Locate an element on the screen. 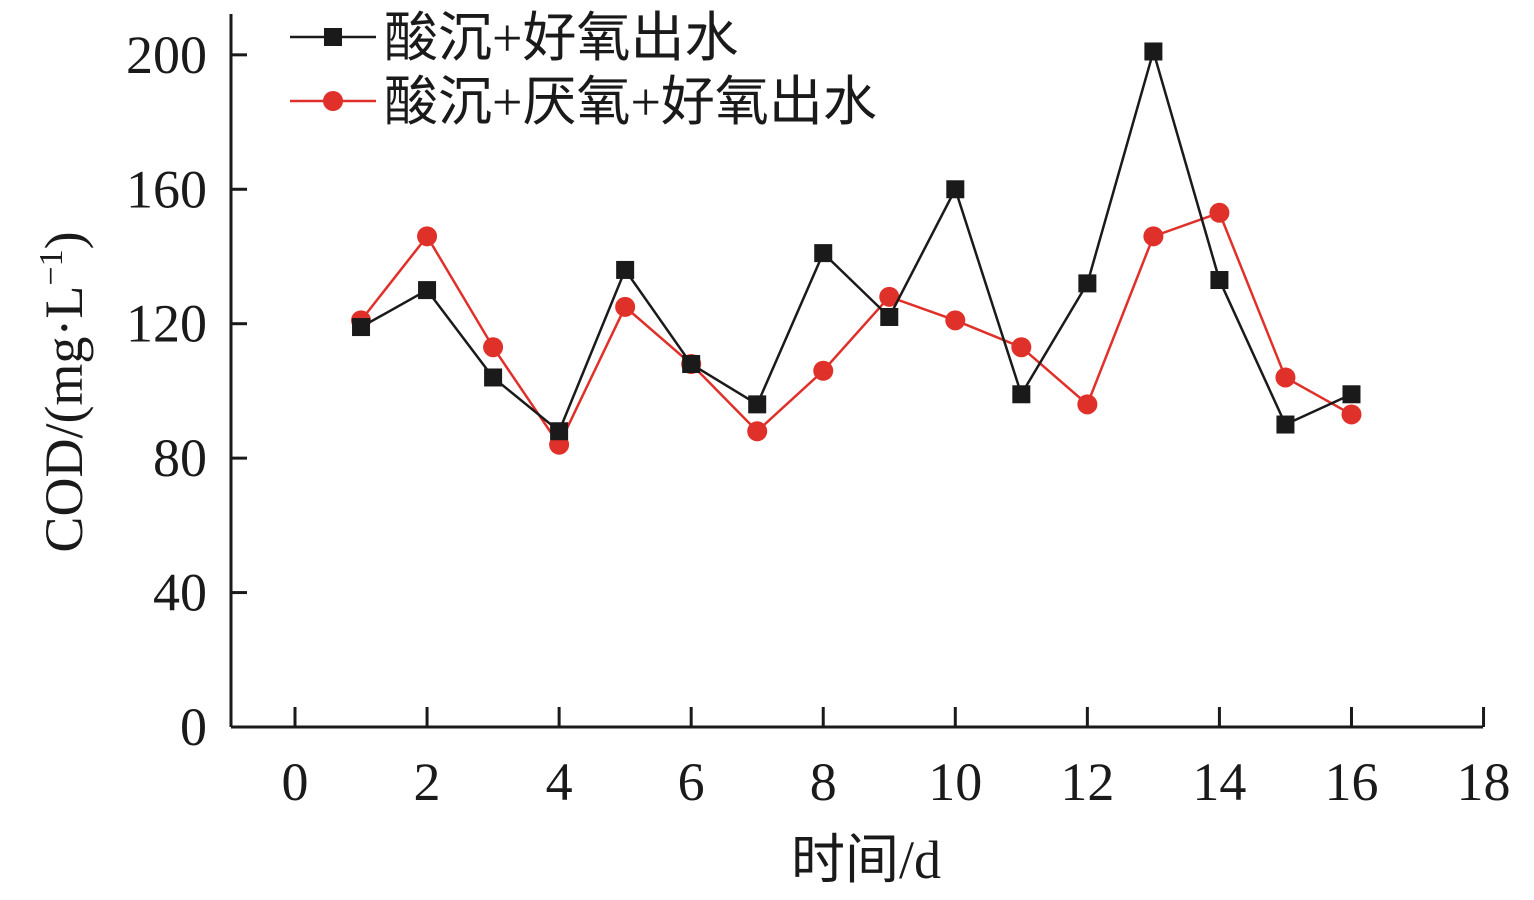 The height and width of the screenshot is (900, 1534). x-tick-label: 2 is located at coordinates (427, 782).